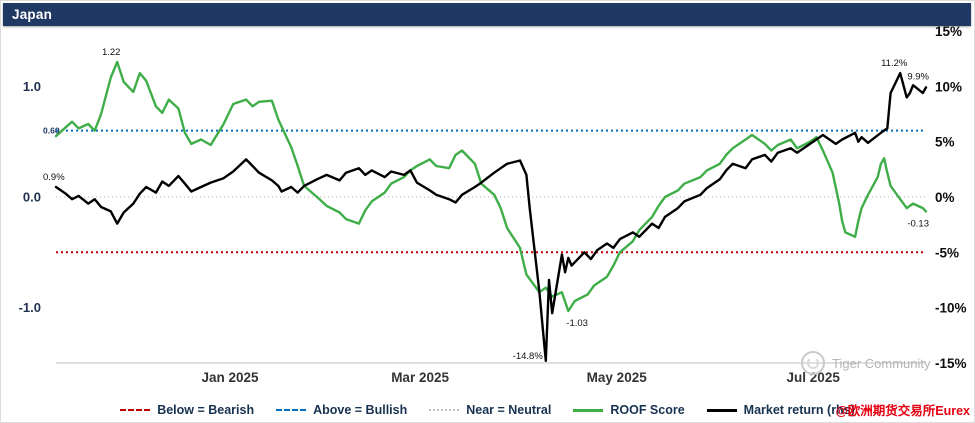  What do you see at coordinates (32, 14) in the screenshot?
I see `chart-title: Japan` at bounding box center [32, 14].